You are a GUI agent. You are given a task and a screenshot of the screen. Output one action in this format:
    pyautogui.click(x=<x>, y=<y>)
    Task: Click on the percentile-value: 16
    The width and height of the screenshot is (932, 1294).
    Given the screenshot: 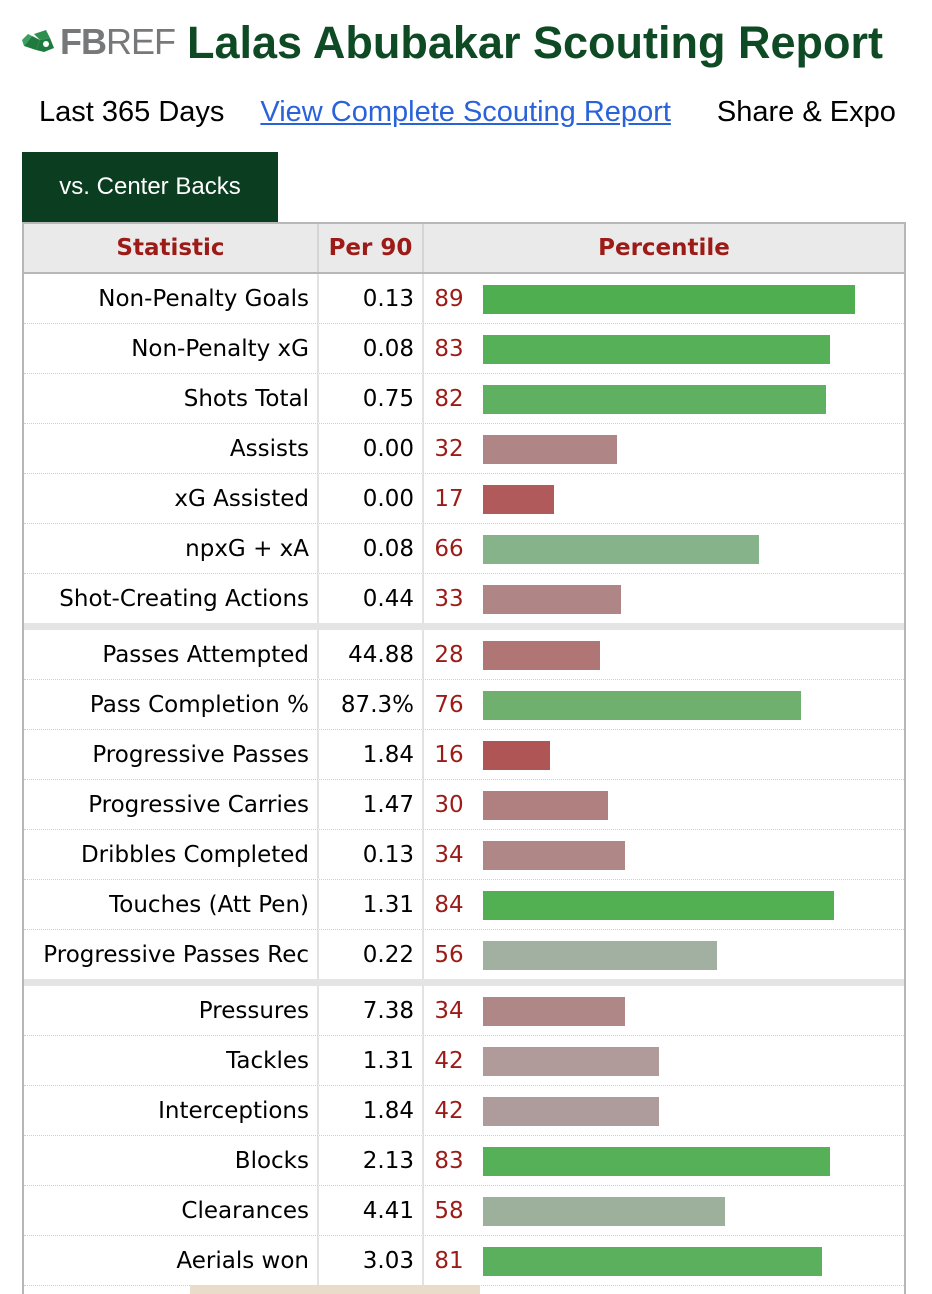 What is the action you would take?
    pyautogui.click(x=449, y=754)
    